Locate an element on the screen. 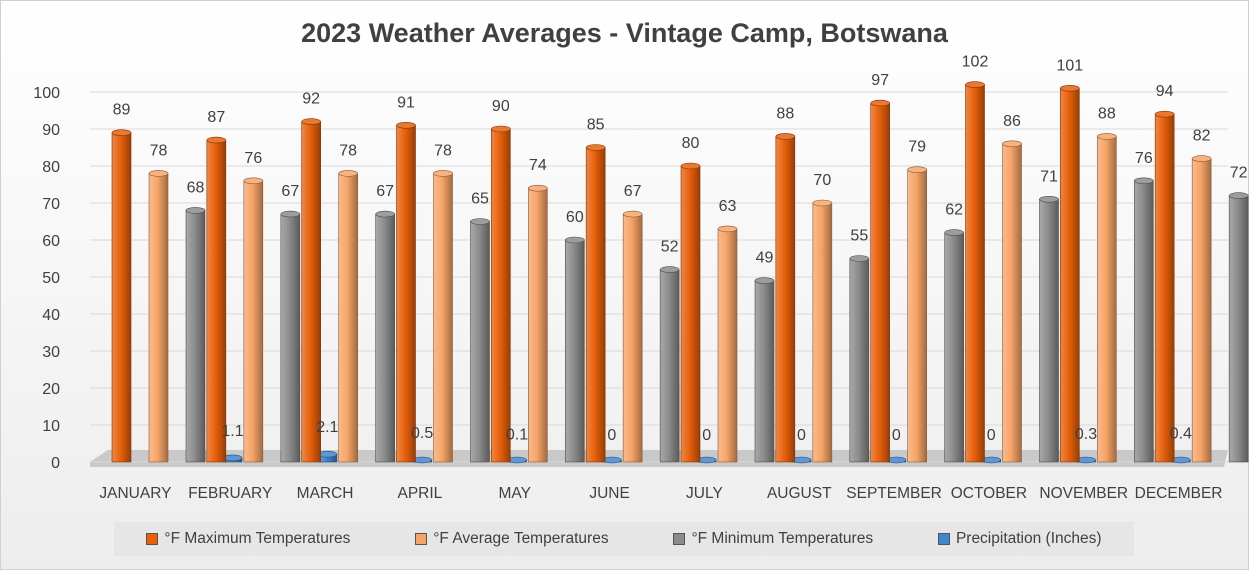 The image size is (1249, 570). data-label: 101 is located at coordinates (1069, 65).